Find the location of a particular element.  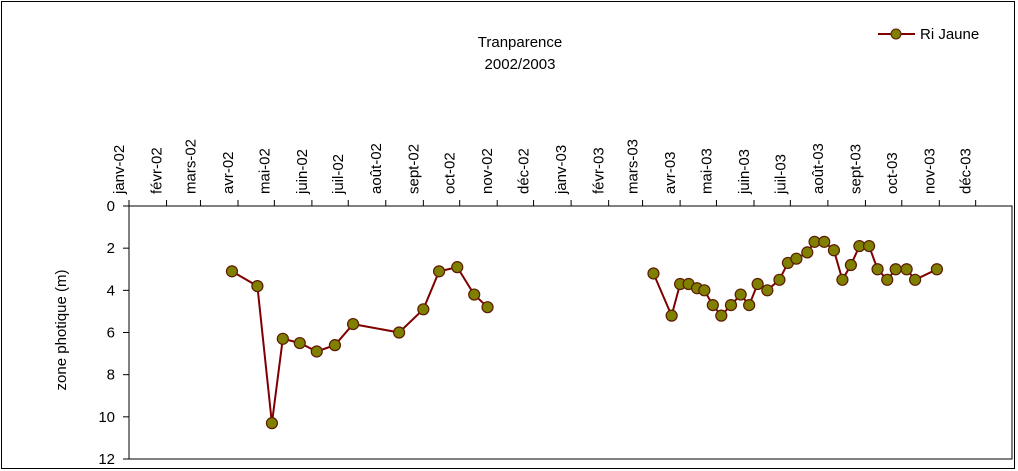

y-axis-label: zone photique (m) is located at coordinates (61, 330).